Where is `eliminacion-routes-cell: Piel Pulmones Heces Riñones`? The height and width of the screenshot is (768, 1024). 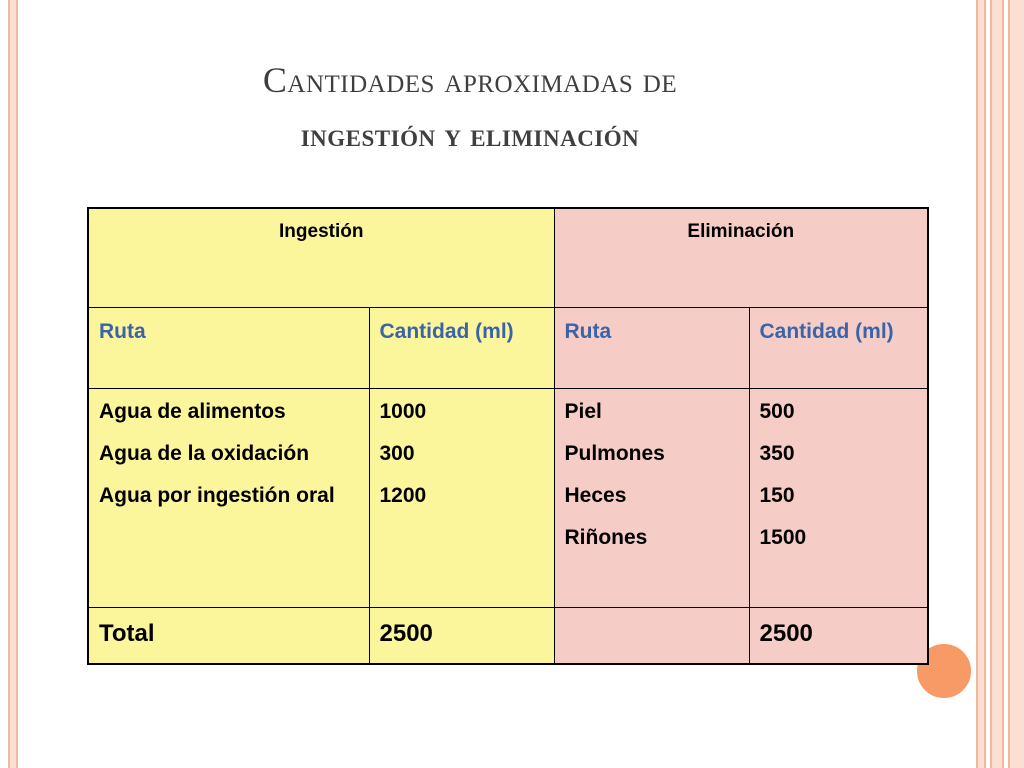
eliminacion-routes-cell: Piel Pulmones Heces Riñones is located at coordinates (651, 497).